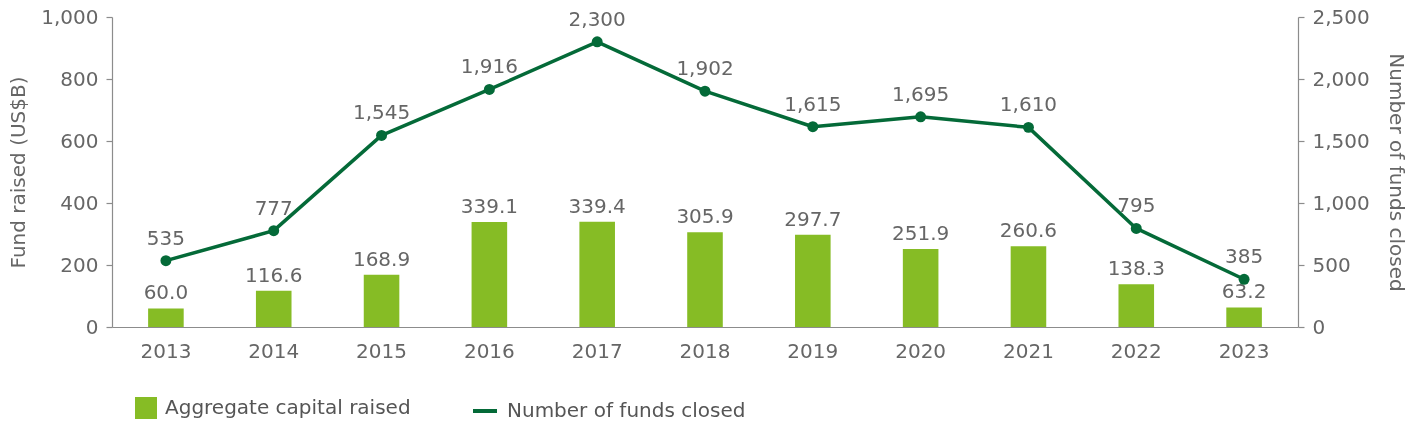 The height and width of the screenshot is (423, 1428). What do you see at coordinates (1341, 78) in the screenshot?
I see `y2-tick-label: 2,000` at bounding box center [1341, 78].